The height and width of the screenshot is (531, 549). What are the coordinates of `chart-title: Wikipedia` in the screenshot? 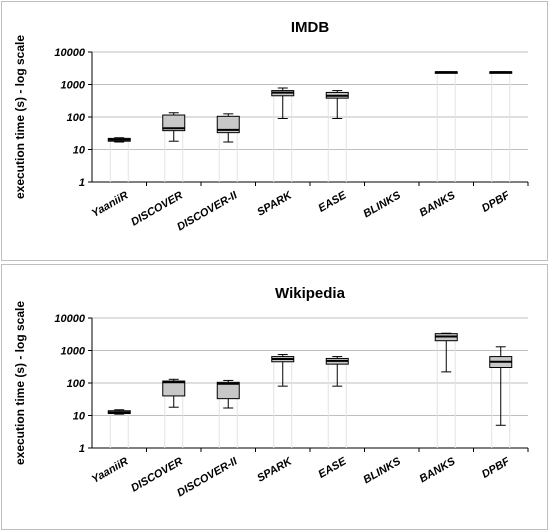 It's located at (310, 293).